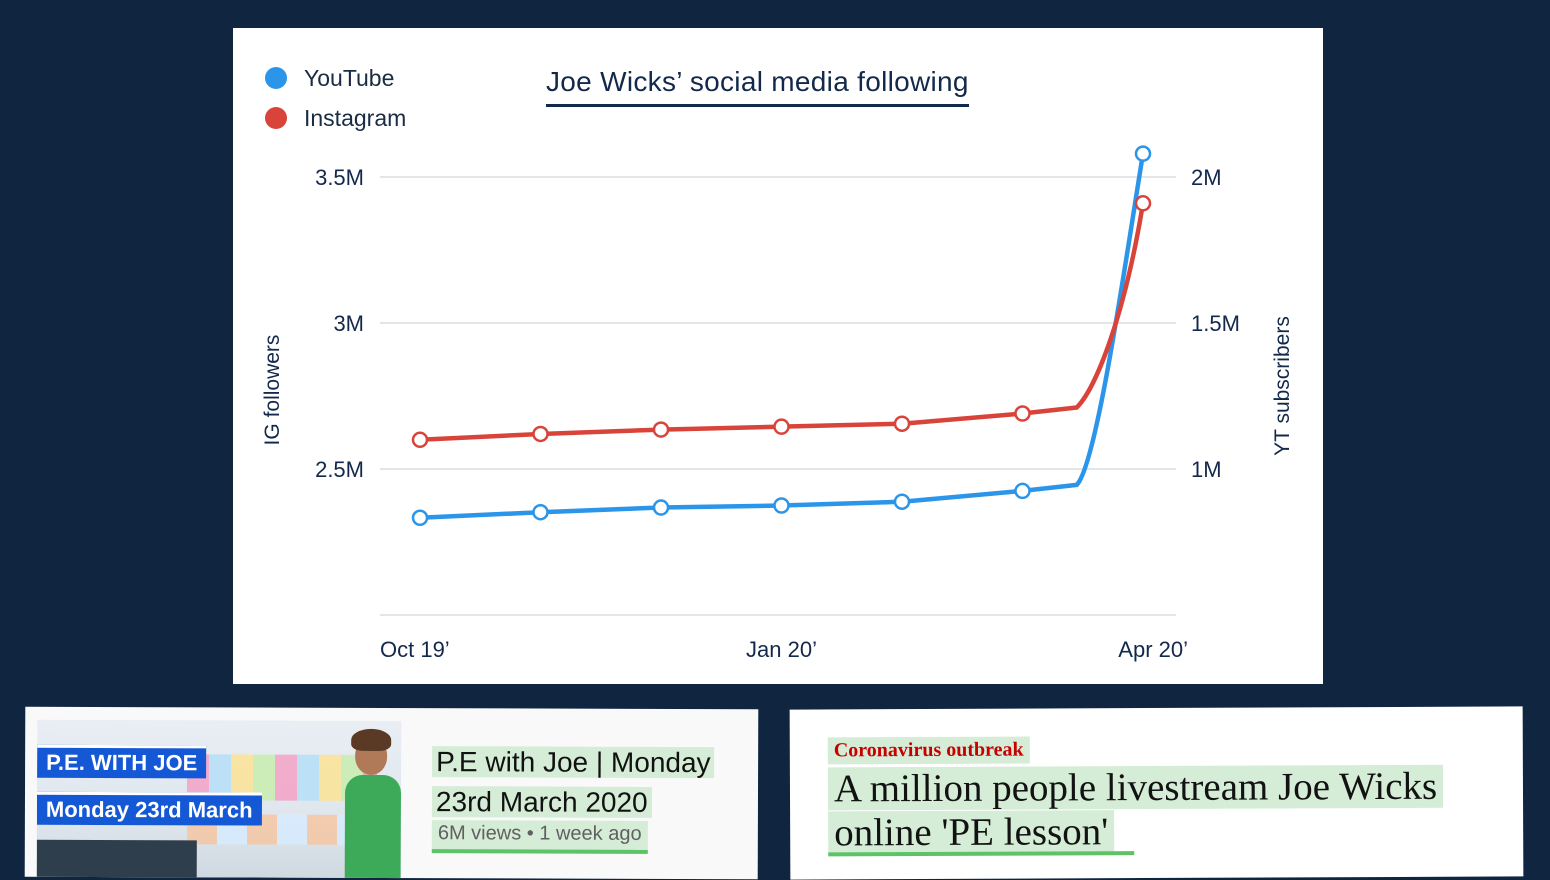 Image resolution: width=1550 pixels, height=880 pixels. Describe the element at coordinates (757, 86) in the screenshot. I see `chart-title: Joe Wicks’ social media following` at that location.